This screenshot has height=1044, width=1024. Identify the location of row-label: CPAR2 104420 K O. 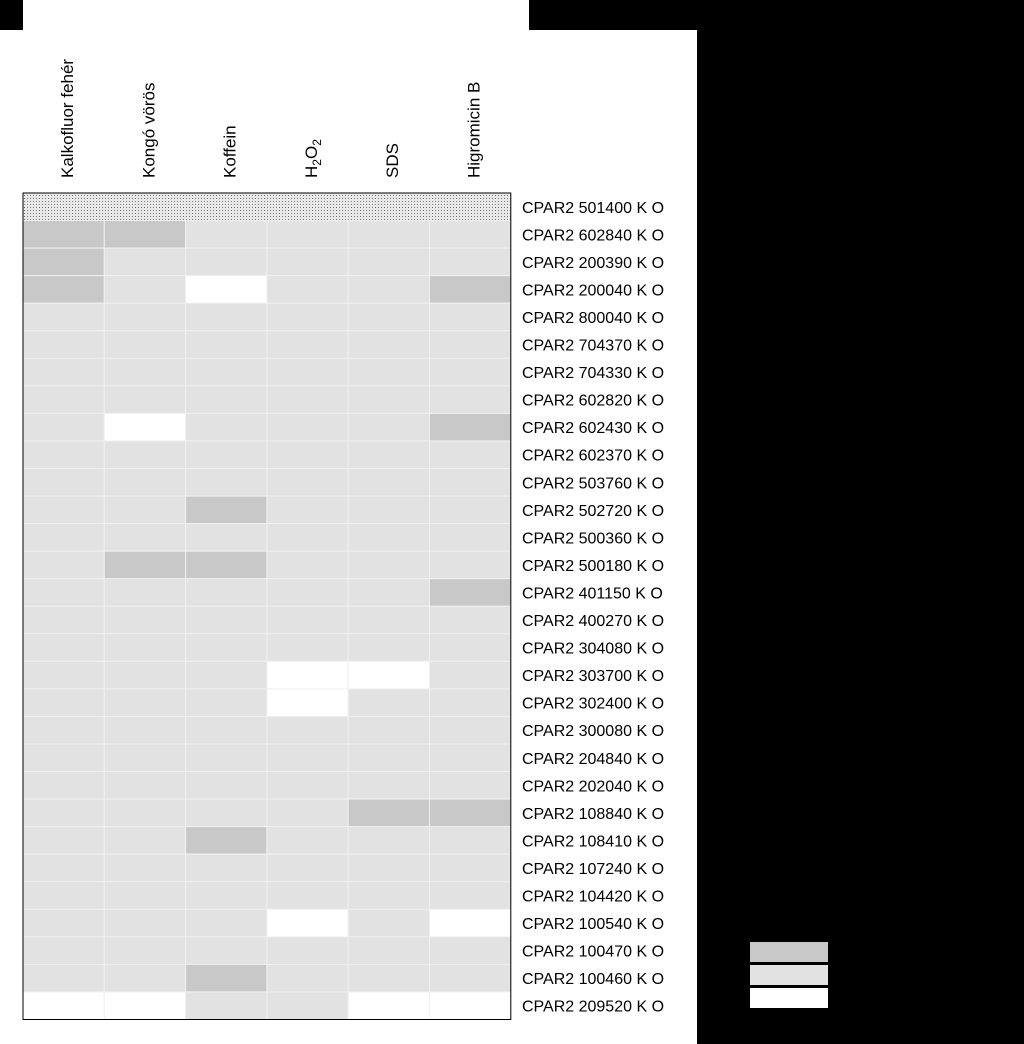
(593, 897).